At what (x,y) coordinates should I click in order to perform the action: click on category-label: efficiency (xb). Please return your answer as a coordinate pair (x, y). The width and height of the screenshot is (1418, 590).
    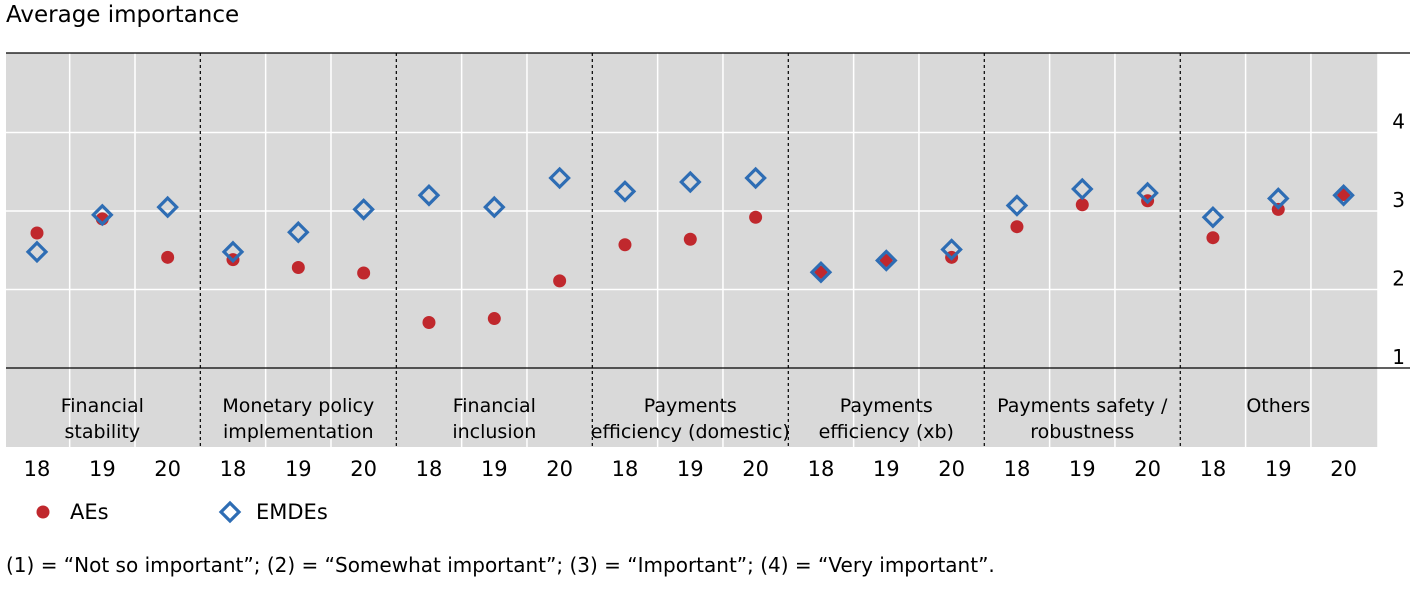
    Looking at the image, I should click on (886, 432).